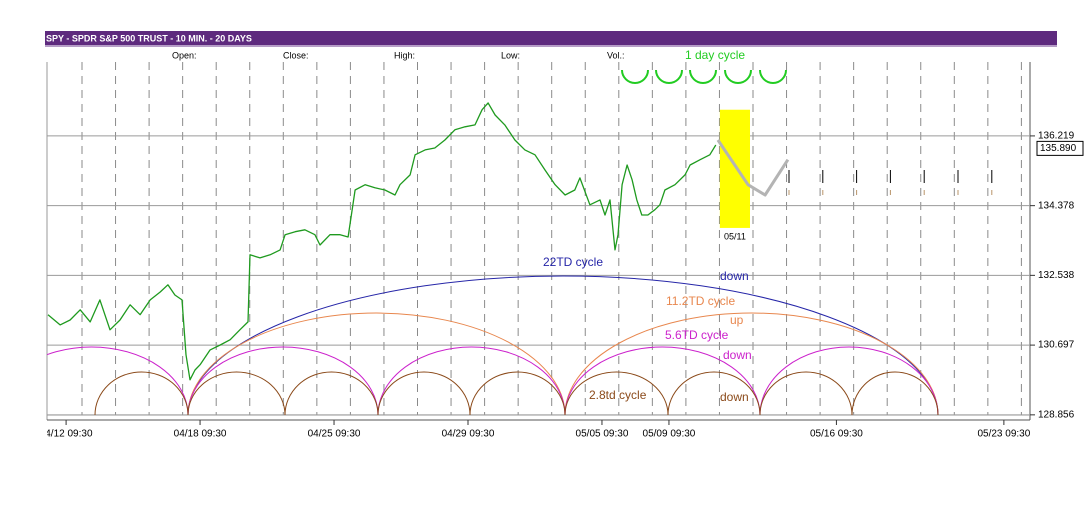  What do you see at coordinates (715, 55) in the screenshot?
I see `cycle-label: 1 day cycle` at bounding box center [715, 55].